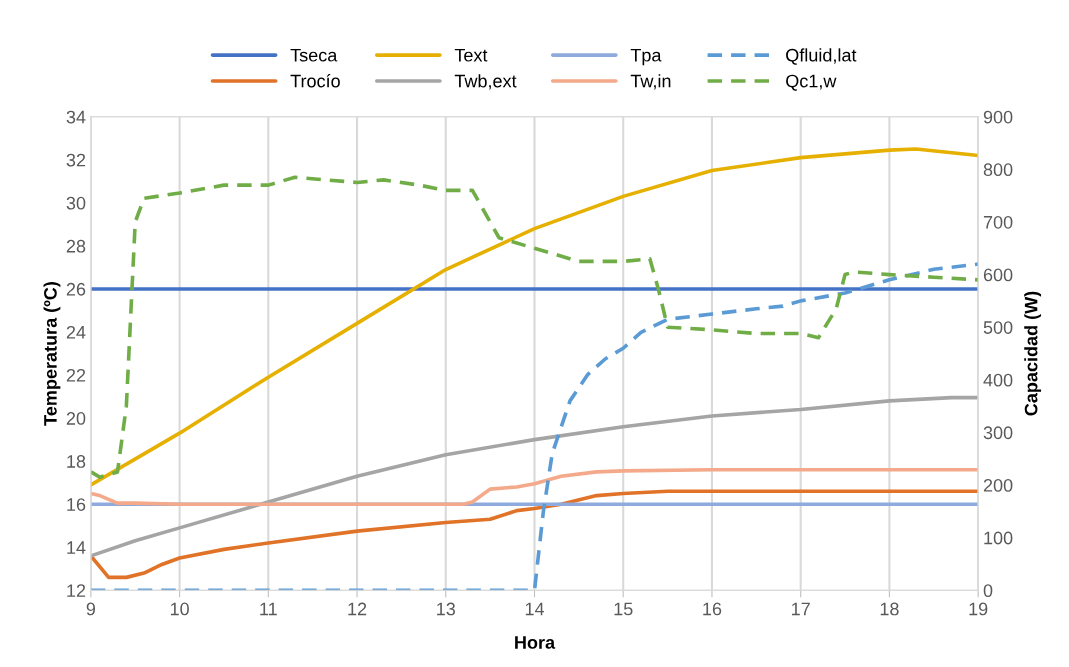 This screenshot has width=1069, height=667. What do you see at coordinates (179, 609) in the screenshot?
I see `x-tick-label: 10` at bounding box center [179, 609].